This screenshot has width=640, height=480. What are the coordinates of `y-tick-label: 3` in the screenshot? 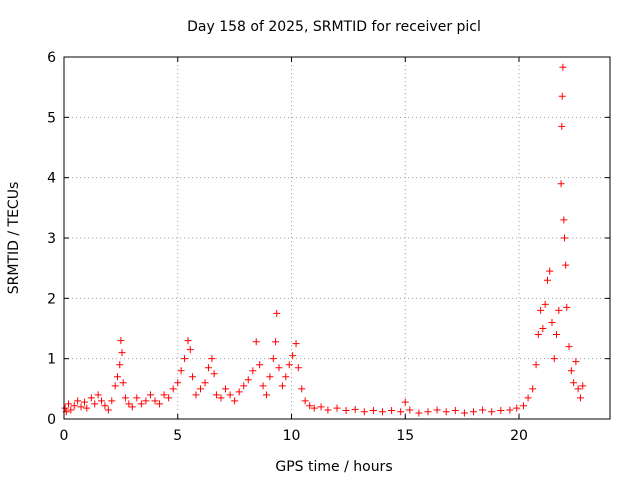 It's located at (51, 239).